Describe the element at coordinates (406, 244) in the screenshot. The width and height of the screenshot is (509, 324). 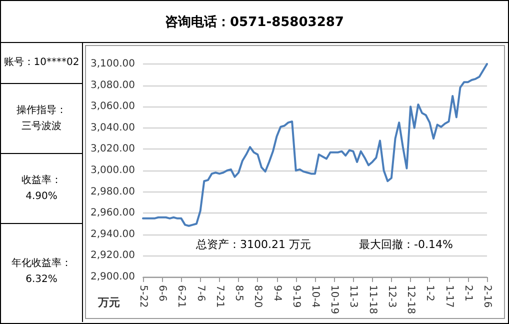
I see `annotation: 最大回撤：-0.14%` at that location.